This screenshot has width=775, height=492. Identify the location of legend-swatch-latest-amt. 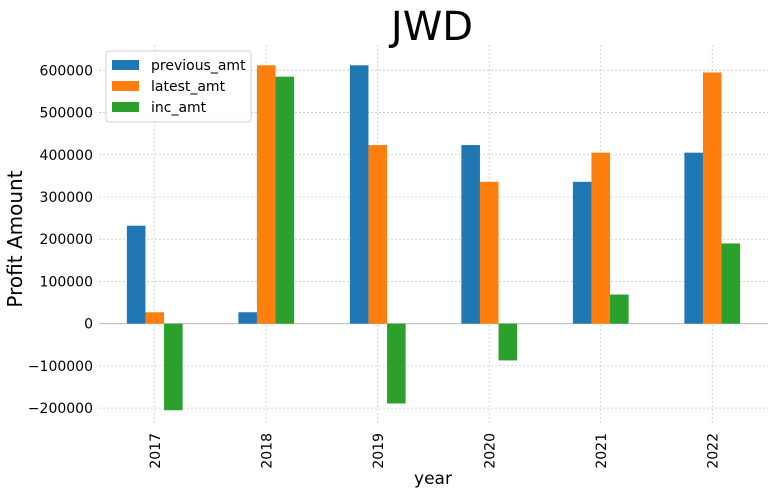
(125, 86).